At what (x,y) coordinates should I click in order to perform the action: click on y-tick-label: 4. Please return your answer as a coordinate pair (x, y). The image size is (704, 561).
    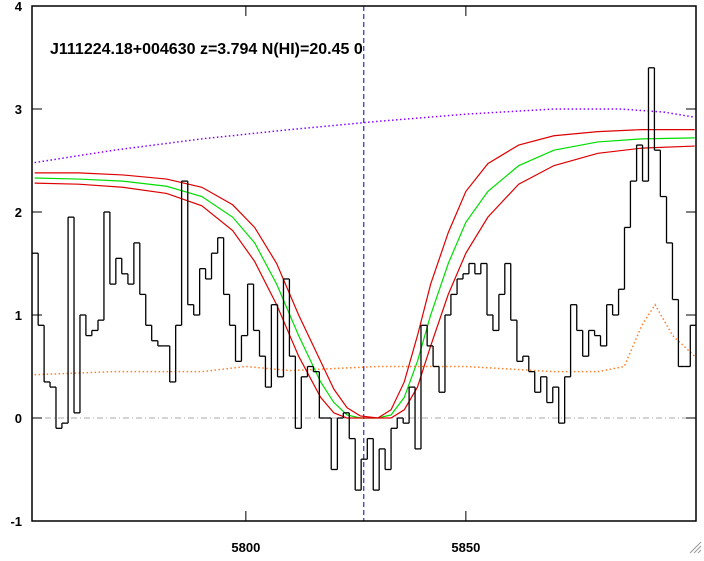
    Looking at the image, I should click on (19, 7).